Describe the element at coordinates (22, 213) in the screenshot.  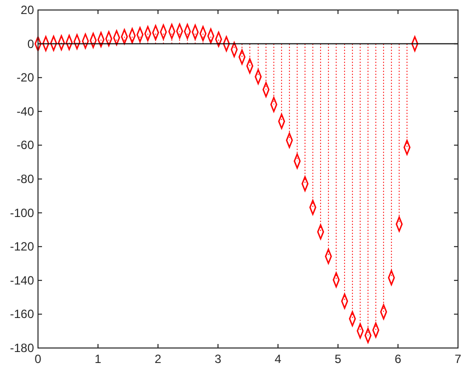
I see `y-tick-label: -100` at that location.